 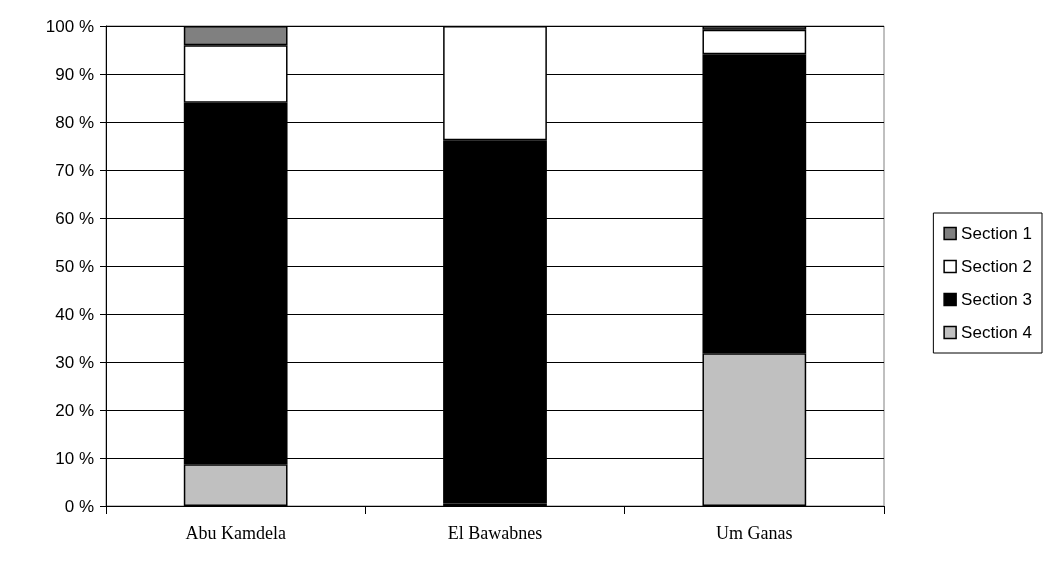 I want to click on legend-label: Section 4, so click(x=997, y=332).